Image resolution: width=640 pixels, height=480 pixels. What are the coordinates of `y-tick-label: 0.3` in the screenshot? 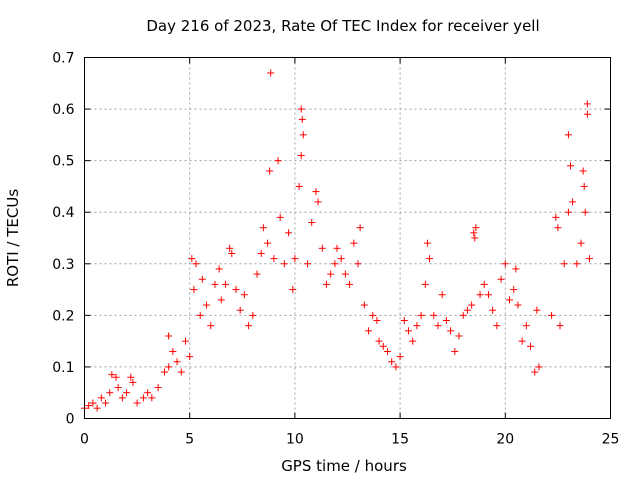 It's located at (63, 265).